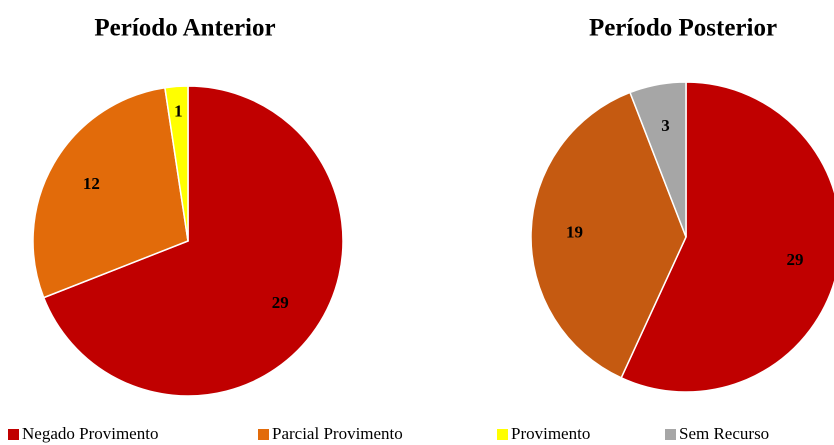 This screenshot has height=445, width=834. What do you see at coordinates (184, 28) in the screenshot?
I see `chart-title: Período Anterior` at bounding box center [184, 28].